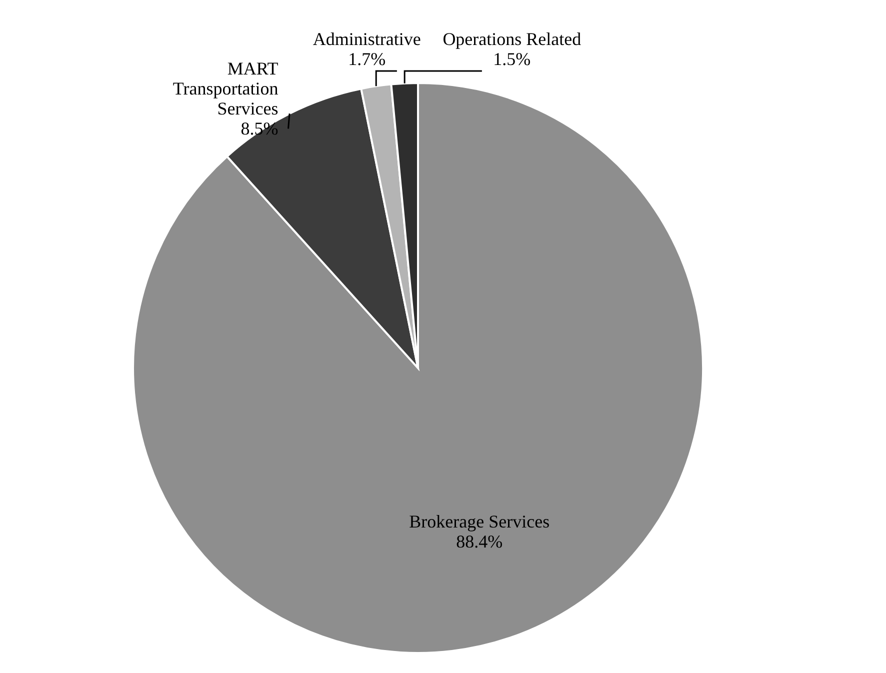  Describe the element at coordinates (225, 88) in the screenshot. I see `slice-label: MART Transportation Services` at that location.